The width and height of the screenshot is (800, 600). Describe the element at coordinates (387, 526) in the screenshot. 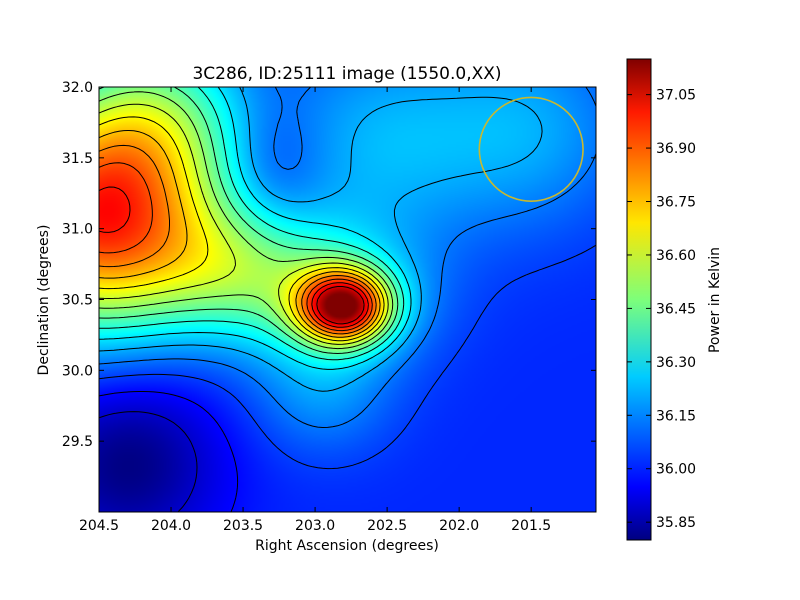

I see `x-tick-label: 202.5` at that location.